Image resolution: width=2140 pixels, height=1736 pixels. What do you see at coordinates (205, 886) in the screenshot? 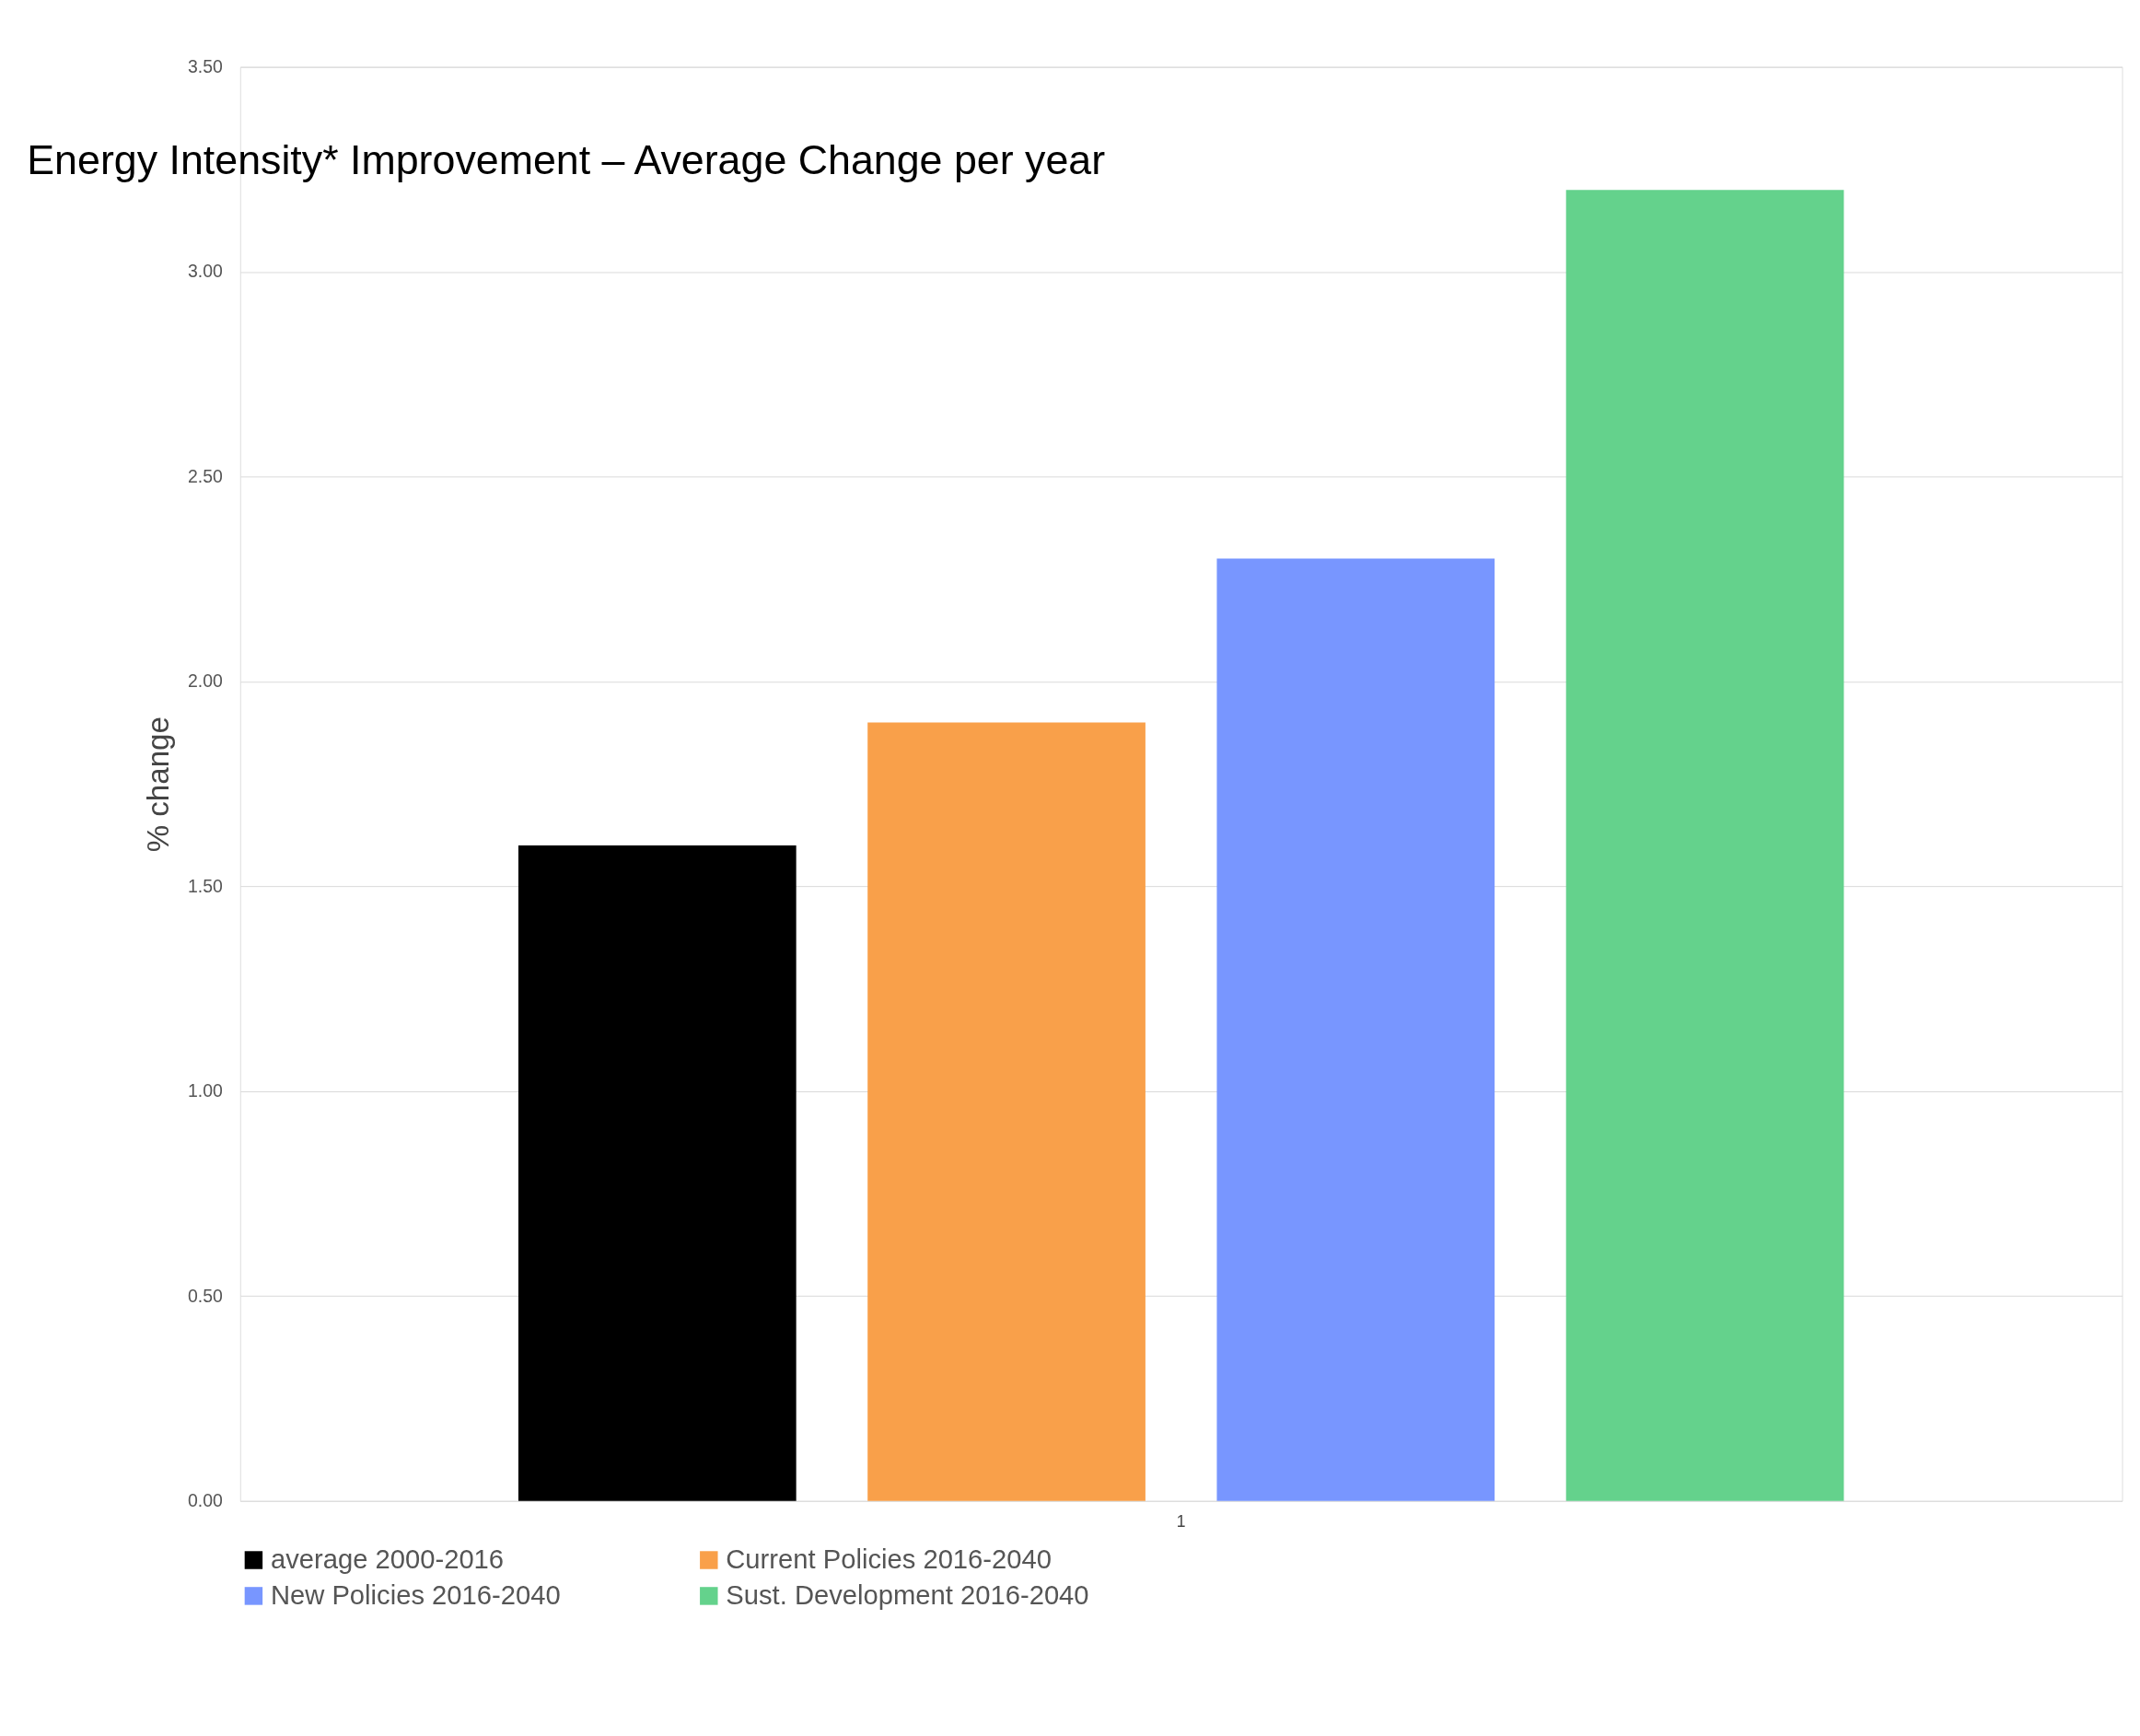
I see `y-tick-label: 1.50` at bounding box center [205, 886].